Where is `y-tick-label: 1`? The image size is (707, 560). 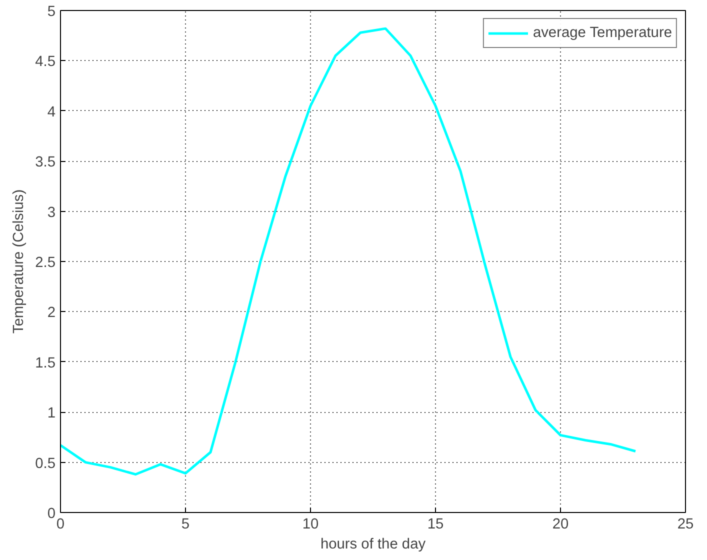
y-tick-label: 1 is located at coordinates (51, 414).